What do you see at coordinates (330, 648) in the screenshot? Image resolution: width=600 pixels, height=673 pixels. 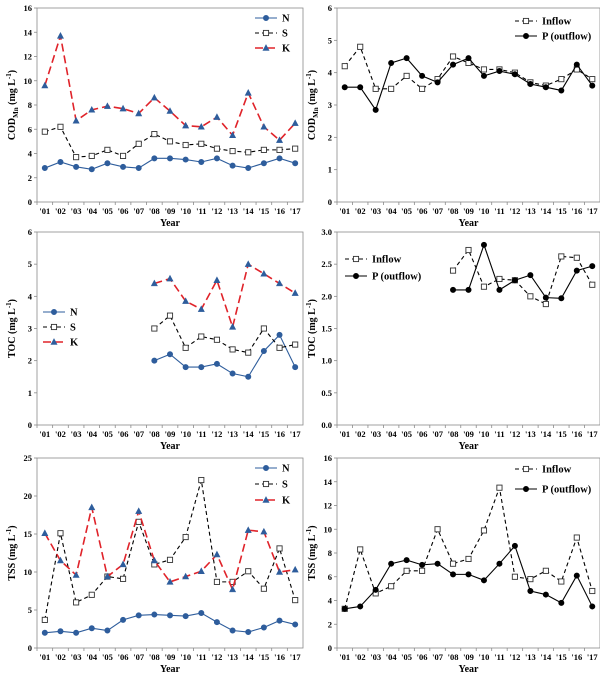 I see `y-tick-label: 0` at bounding box center [330, 648].